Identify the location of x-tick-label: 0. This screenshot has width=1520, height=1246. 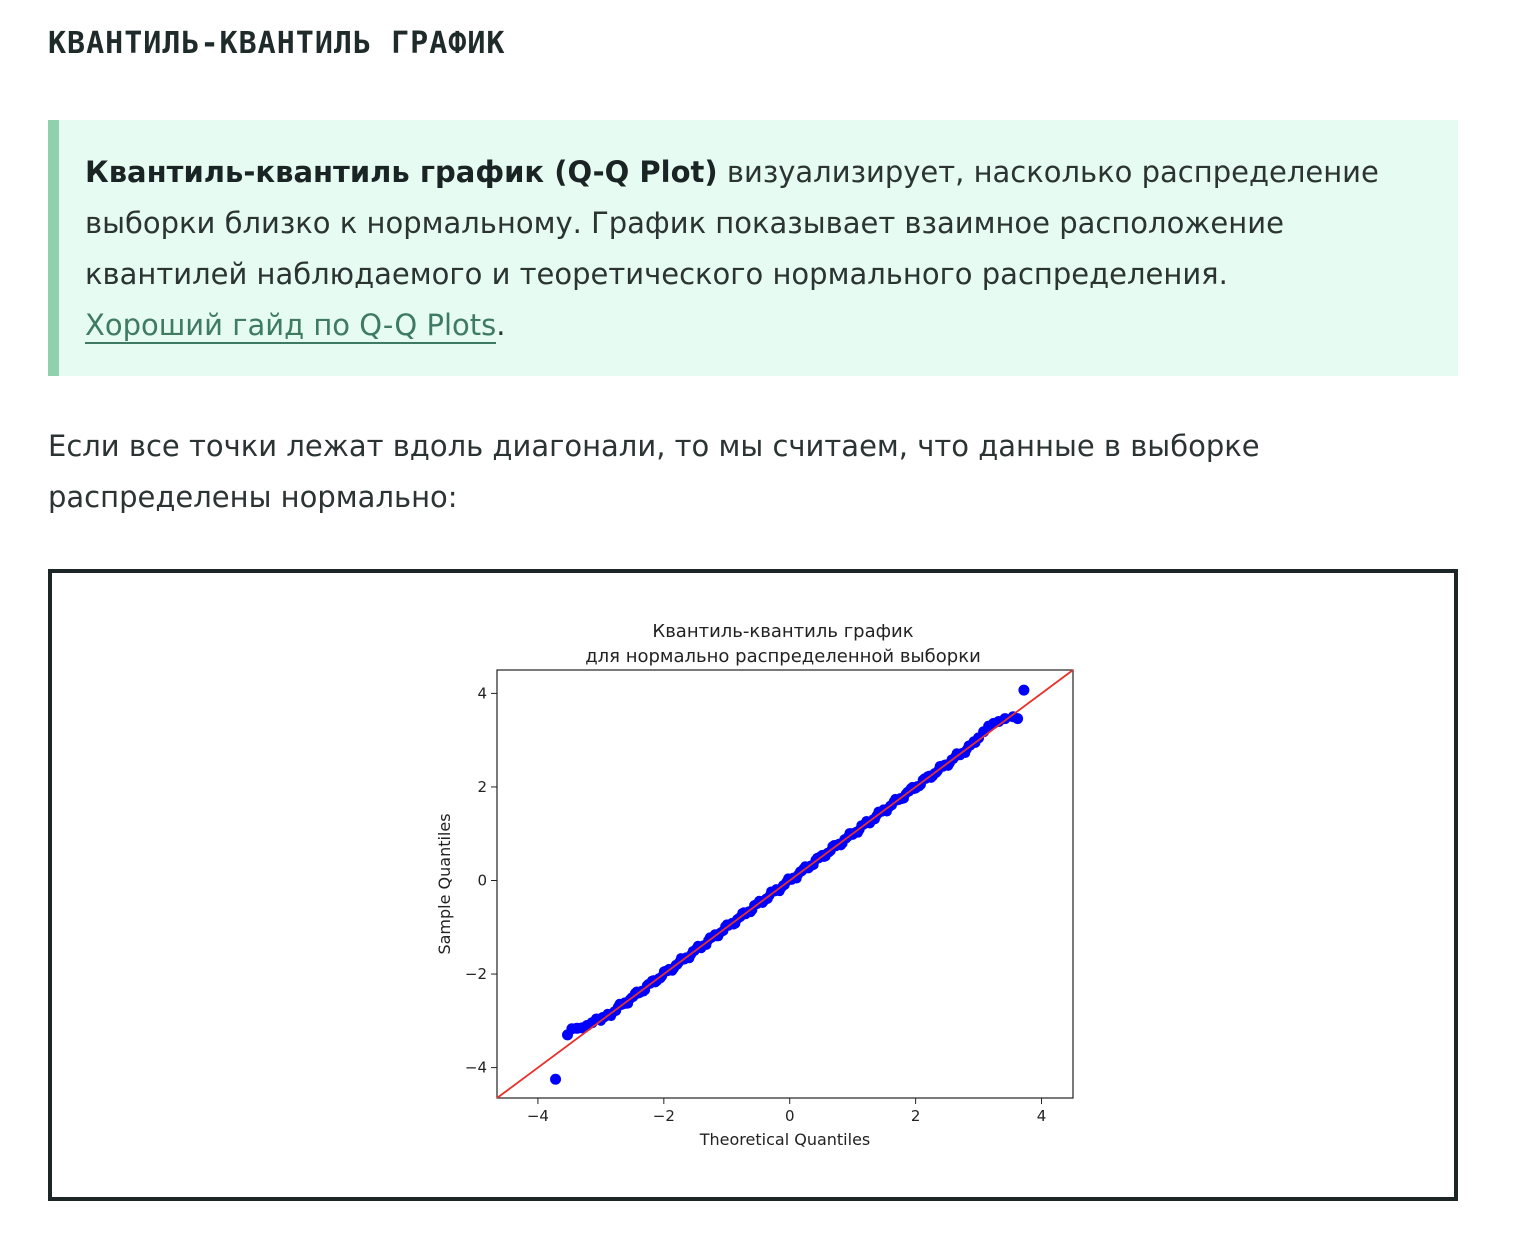
(790, 1116).